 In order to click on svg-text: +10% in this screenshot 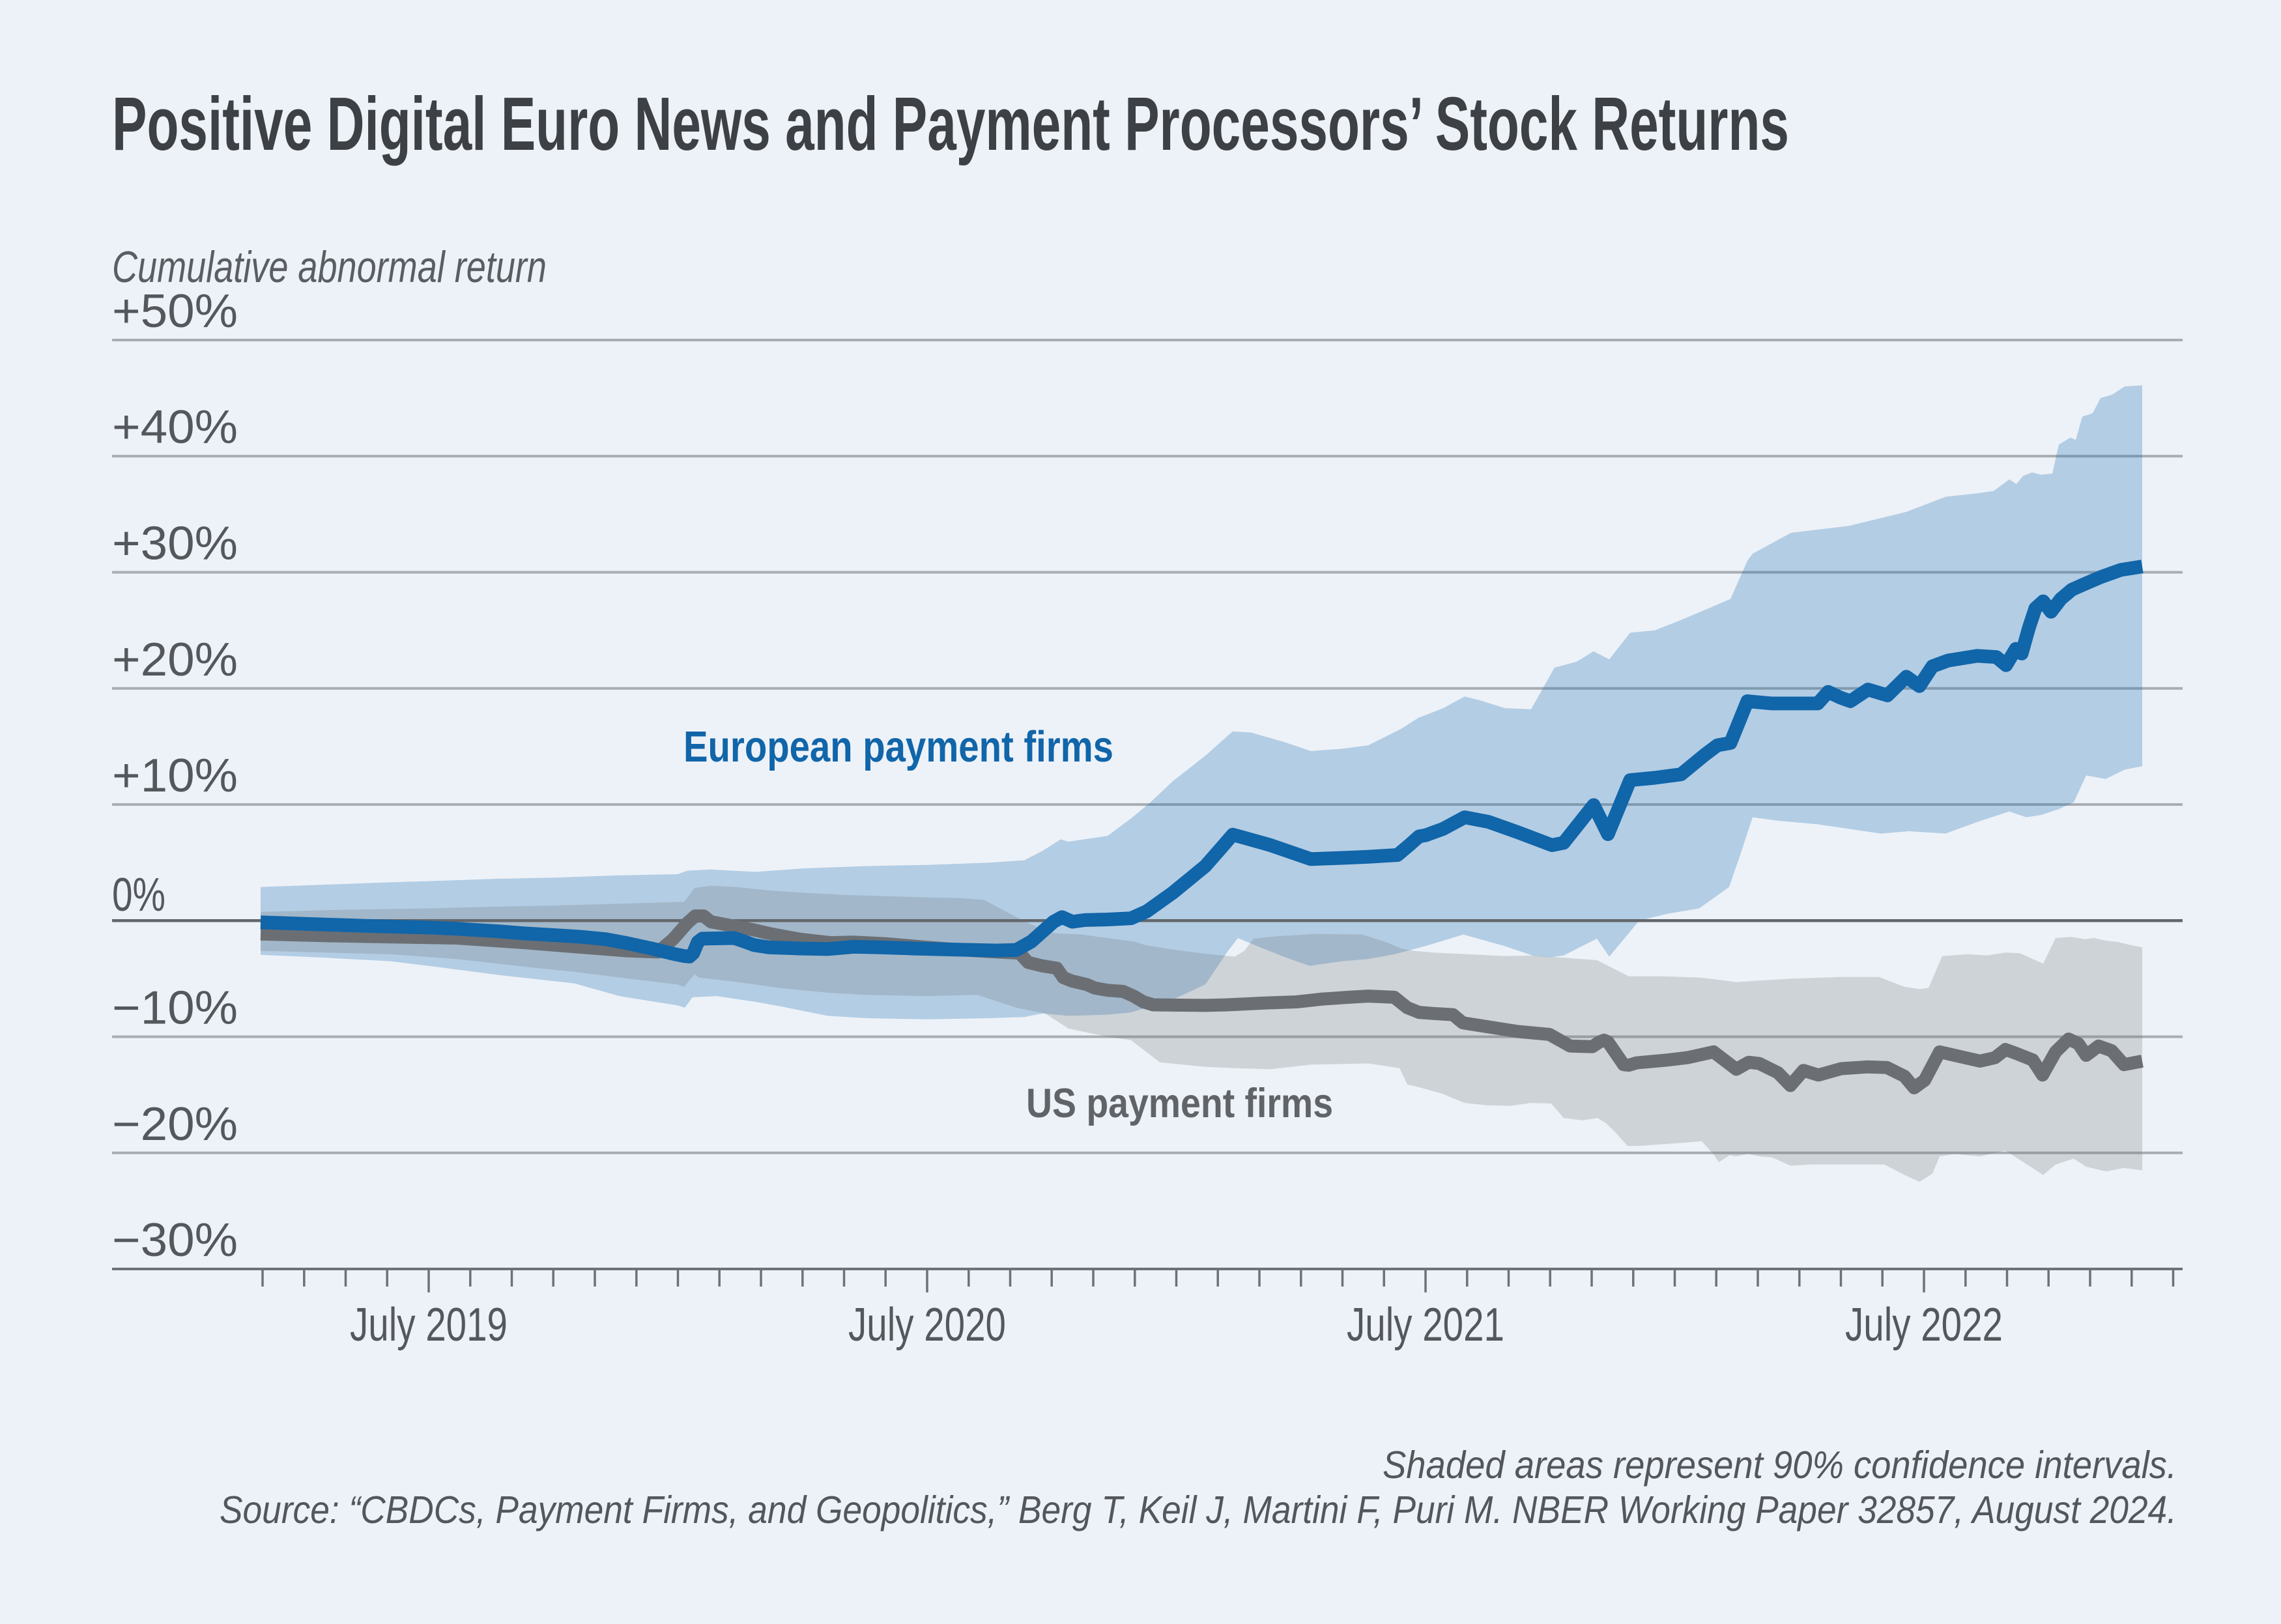, I will do `click(175, 776)`.